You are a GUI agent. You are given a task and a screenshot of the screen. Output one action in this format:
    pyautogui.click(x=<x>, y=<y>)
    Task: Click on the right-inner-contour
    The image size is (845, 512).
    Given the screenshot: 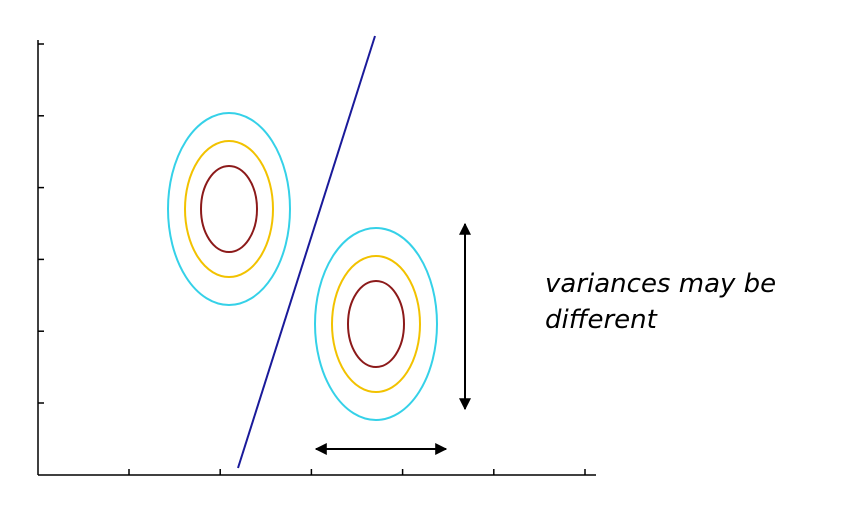 What is the action you would take?
    pyautogui.click(x=376, y=324)
    